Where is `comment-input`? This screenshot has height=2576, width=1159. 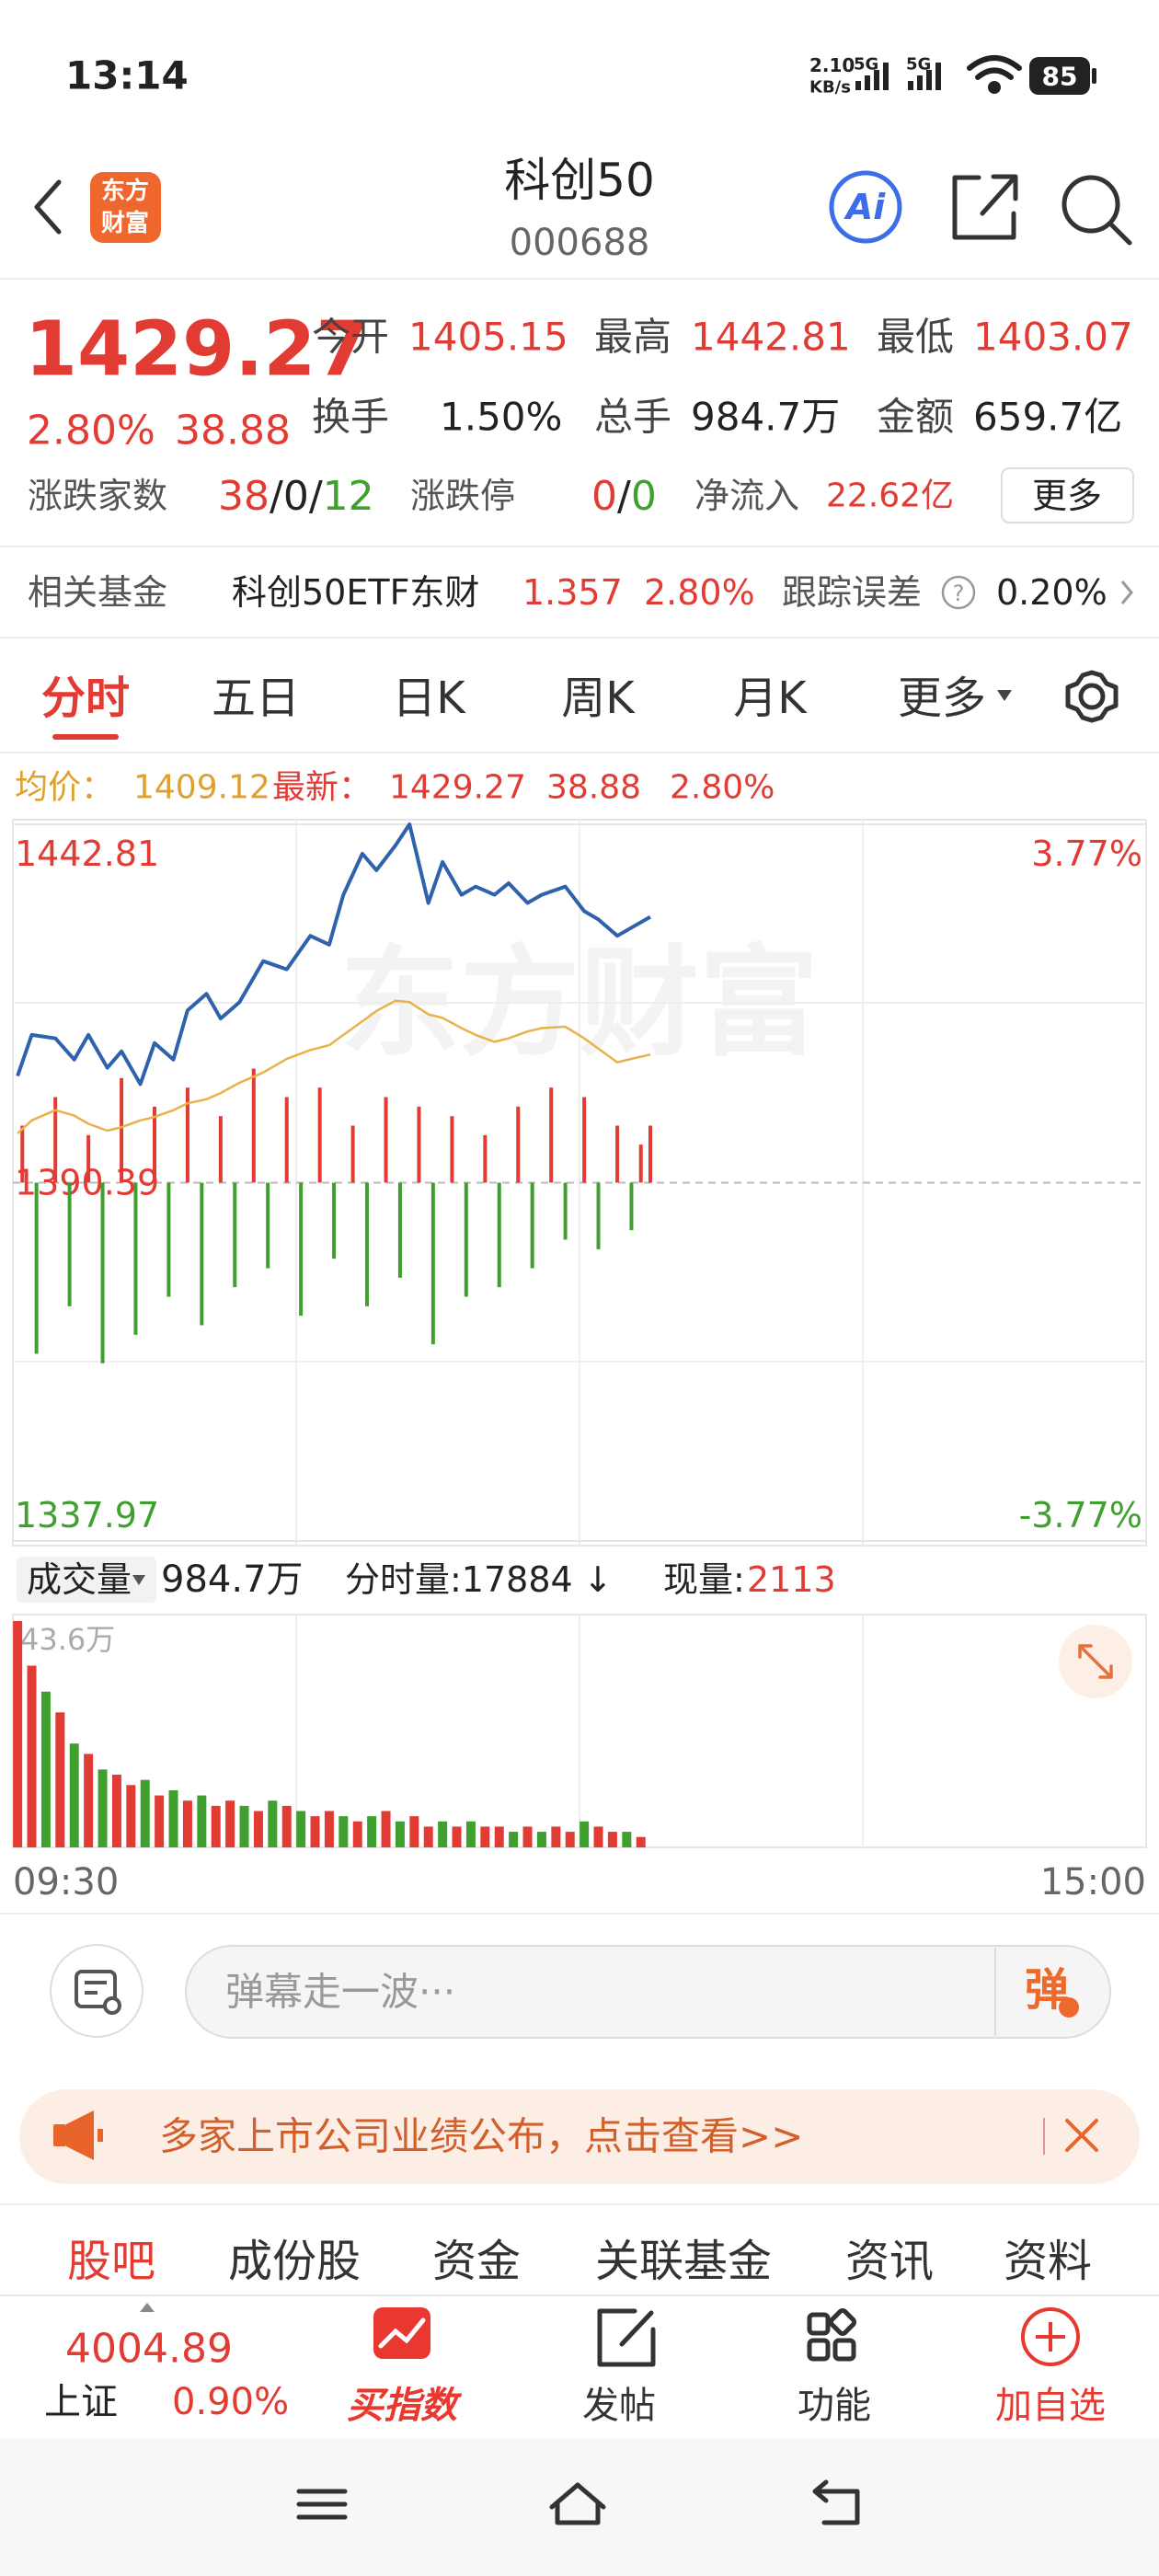
comment-input is located at coordinates (648, 1992).